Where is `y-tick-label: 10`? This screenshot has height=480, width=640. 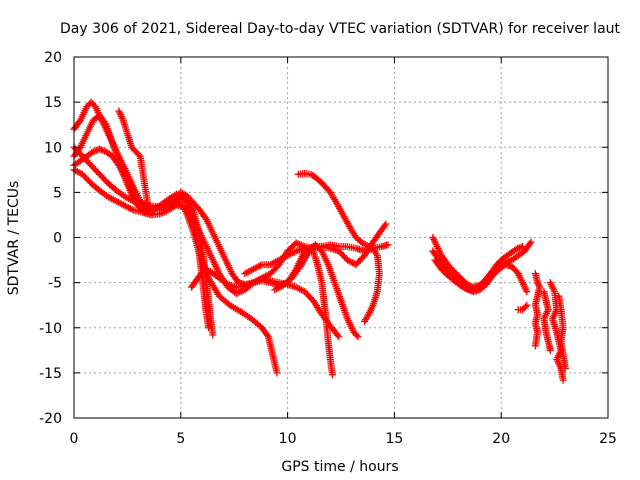
y-tick-label: 10 is located at coordinates (53, 148).